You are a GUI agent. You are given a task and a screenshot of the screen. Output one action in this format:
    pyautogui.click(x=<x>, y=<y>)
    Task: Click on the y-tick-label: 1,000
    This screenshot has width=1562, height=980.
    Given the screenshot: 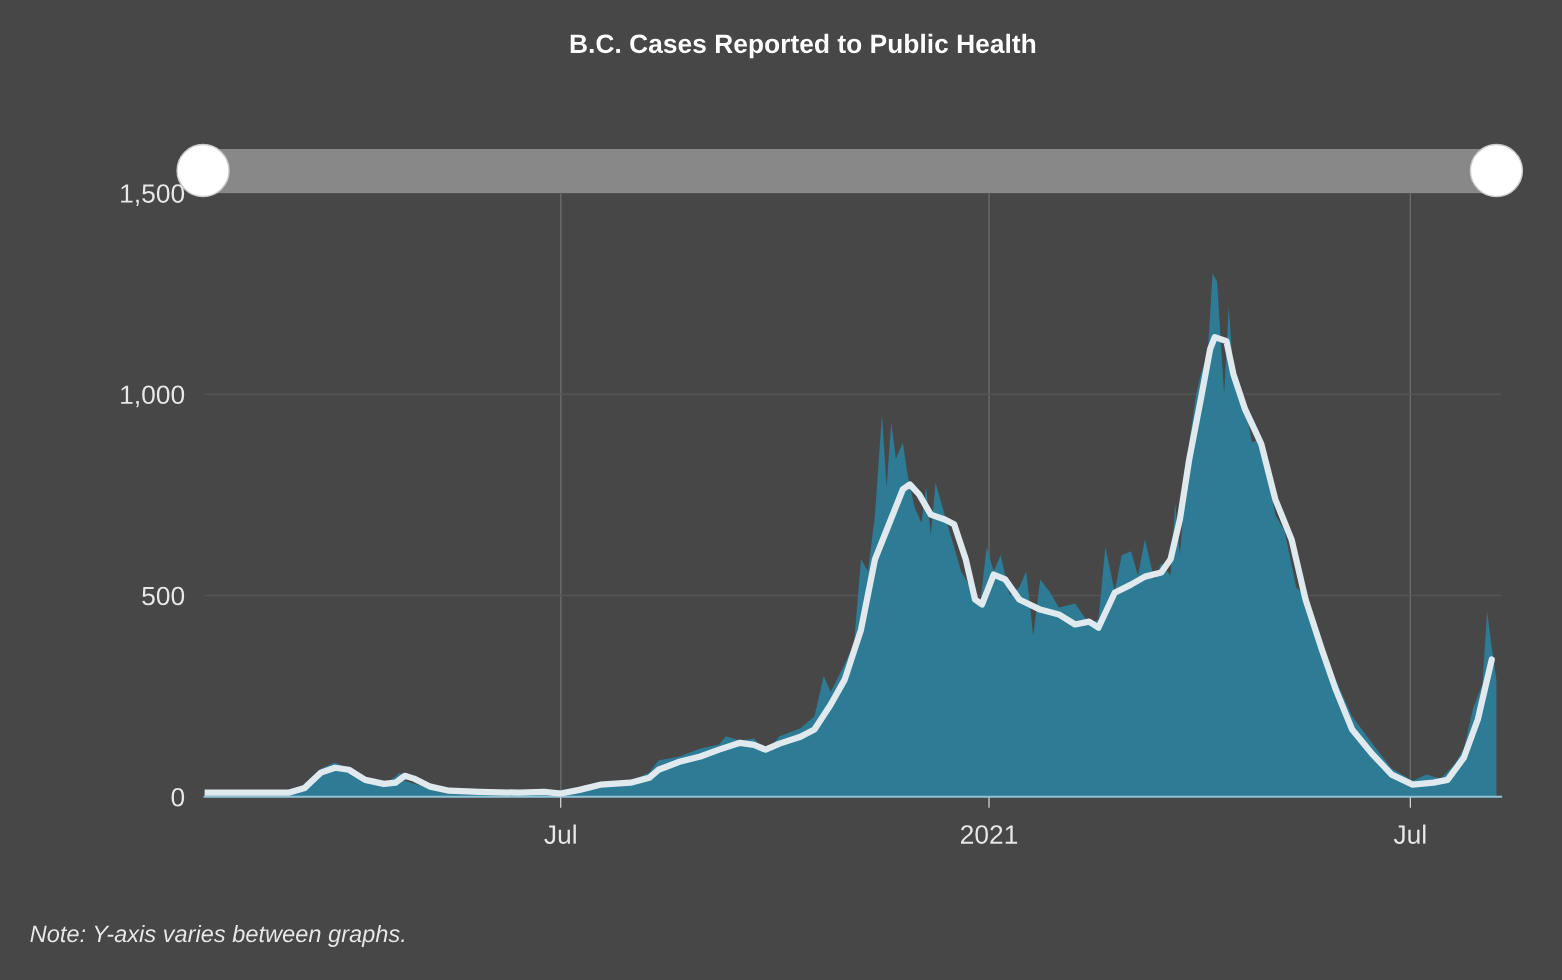 What is the action you would take?
    pyautogui.click(x=153, y=396)
    